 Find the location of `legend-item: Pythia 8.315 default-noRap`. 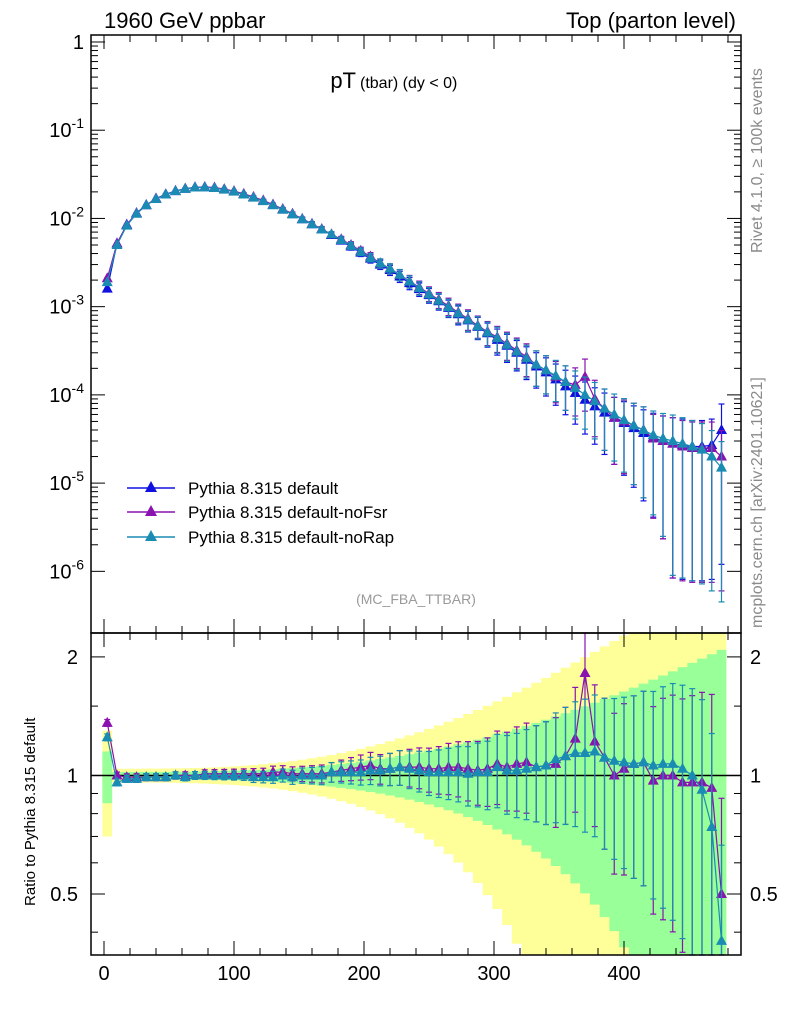

legend-item: Pythia 8.315 default-noRap is located at coordinates (260, 537).